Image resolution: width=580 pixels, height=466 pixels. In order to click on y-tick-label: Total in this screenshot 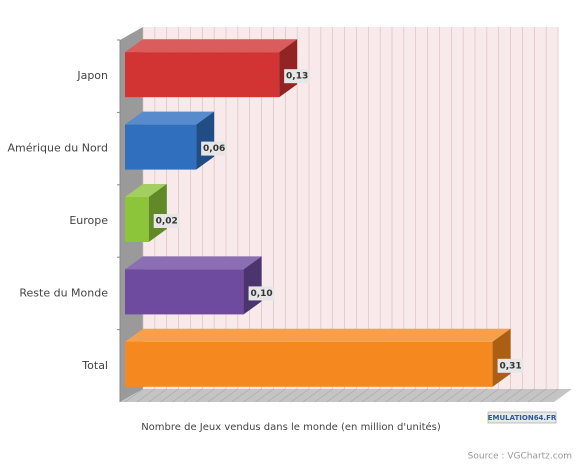, I will do `click(94, 365)`.